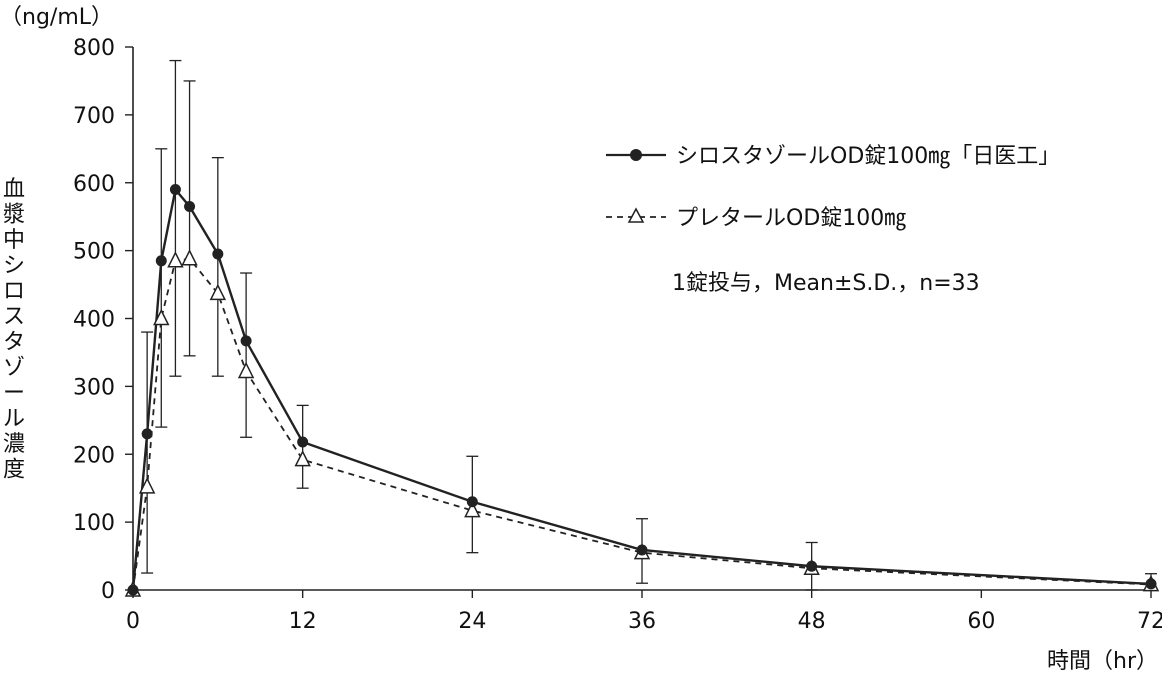 This screenshot has width=1162, height=678. Describe the element at coordinates (14, 266) in the screenshot. I see `y-axis-label-char: シ` at that location.